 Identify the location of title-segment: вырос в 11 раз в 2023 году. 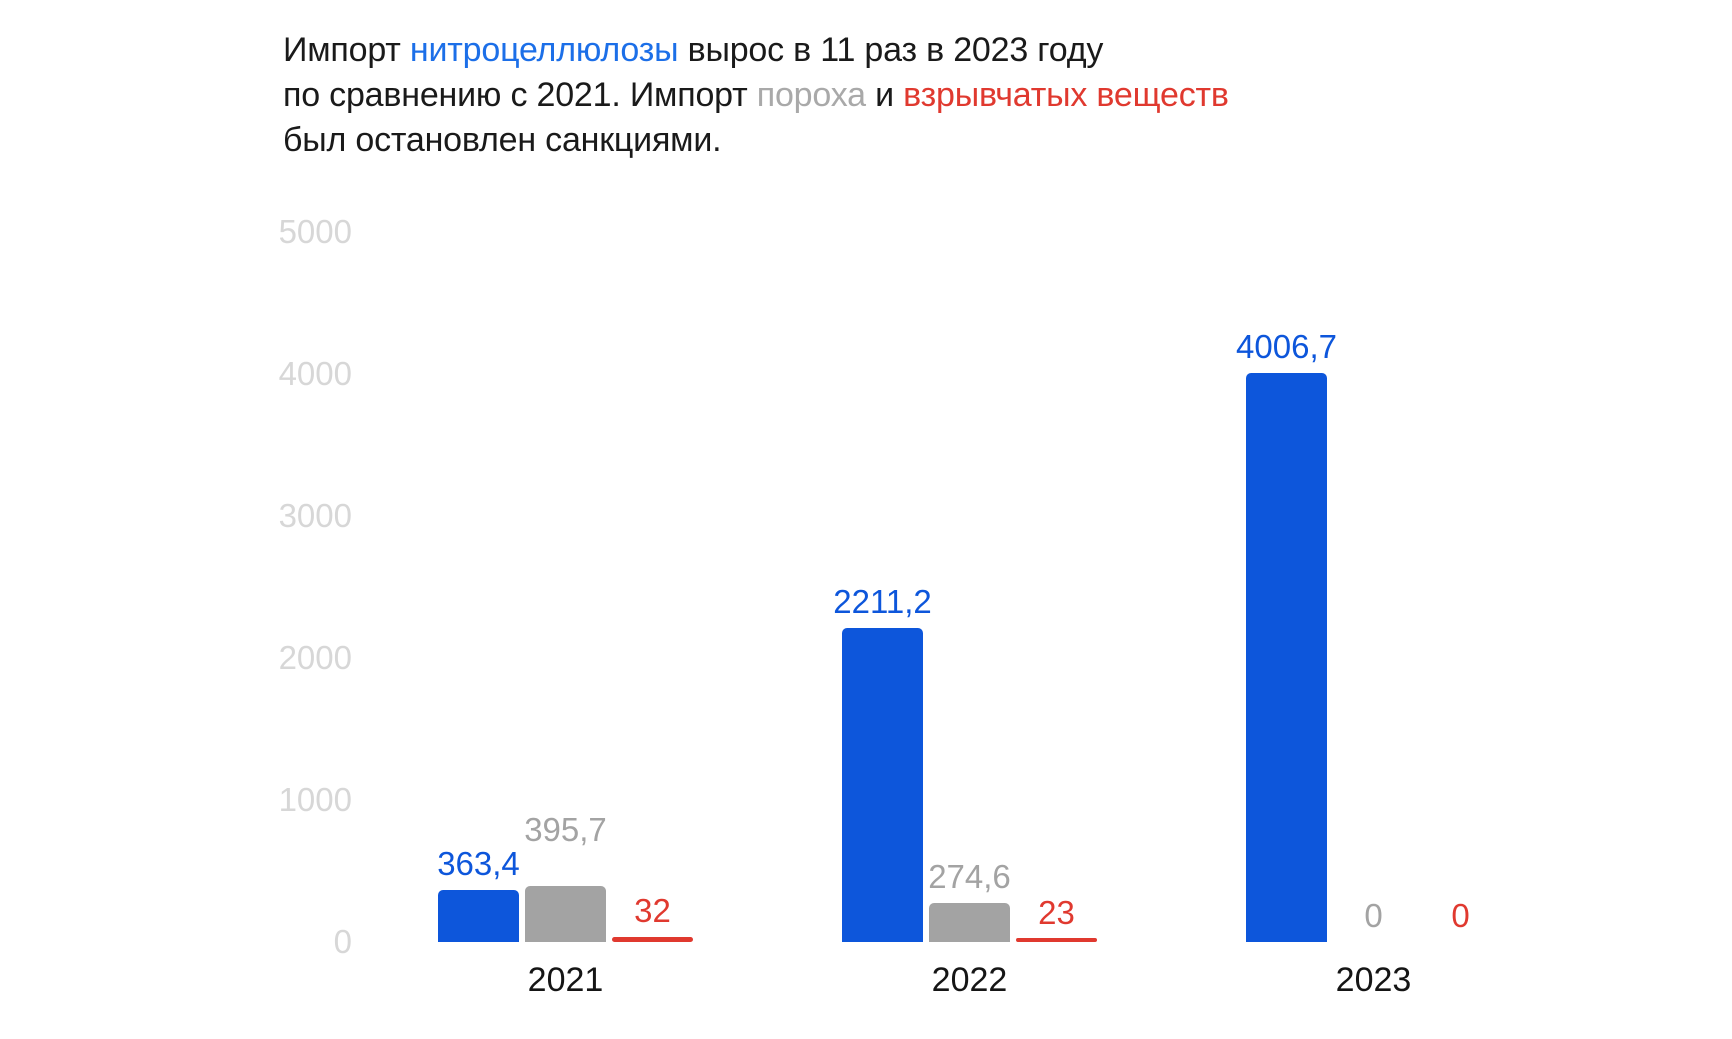
(891, 50).